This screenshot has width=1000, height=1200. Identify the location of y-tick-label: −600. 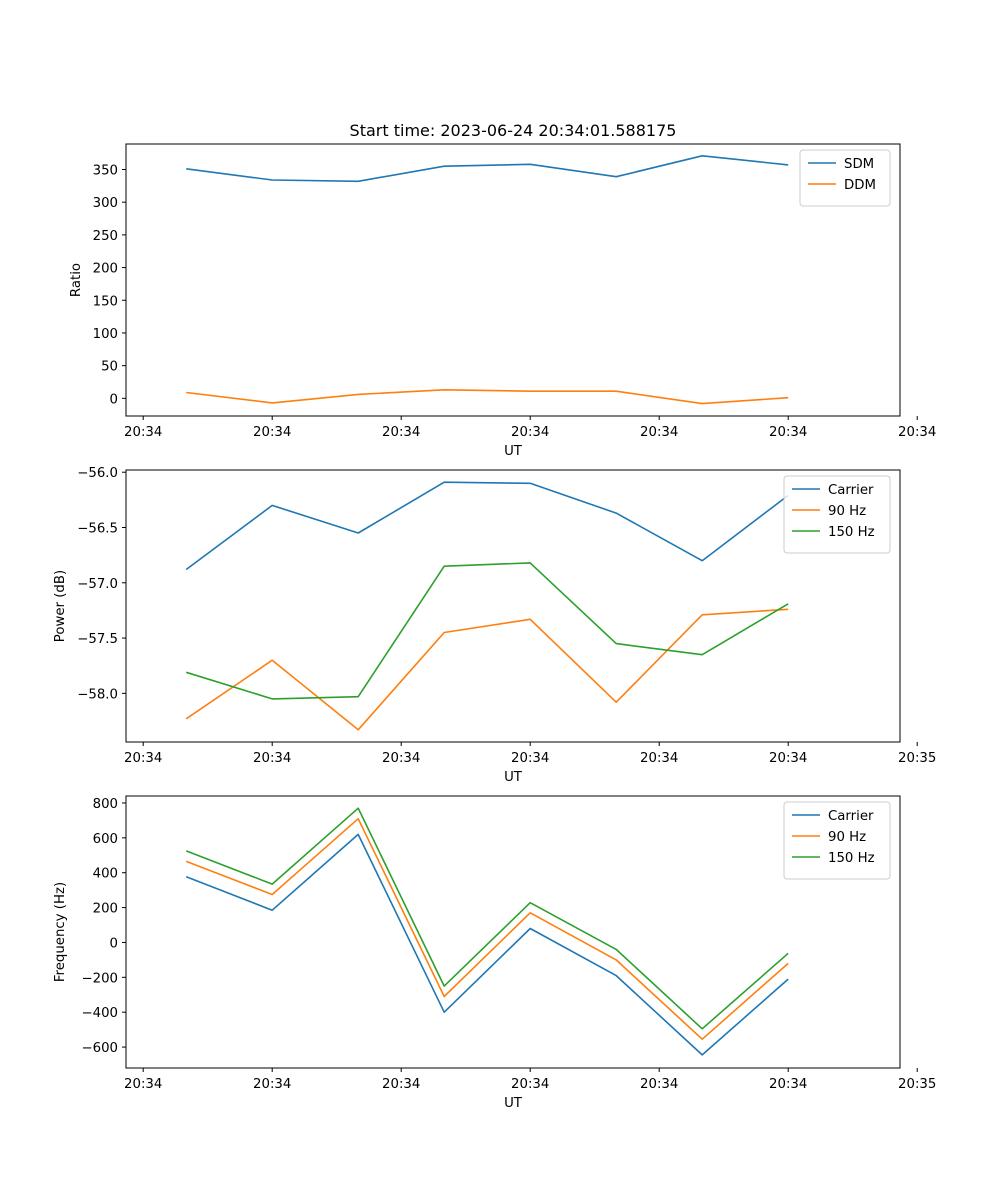
(99, 1048).